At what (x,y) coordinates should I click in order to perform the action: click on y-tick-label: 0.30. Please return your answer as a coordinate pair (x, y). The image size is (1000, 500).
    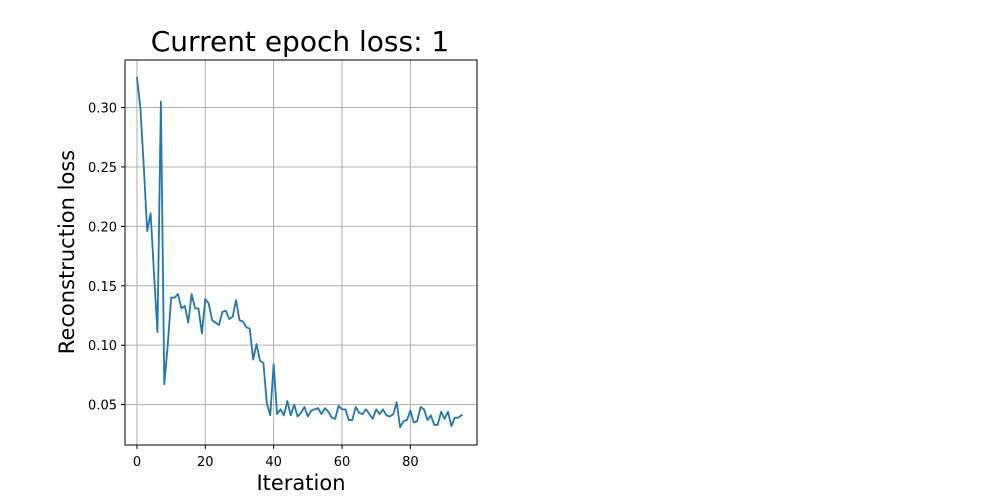
    Looking at the image, I should click on (102, 109).